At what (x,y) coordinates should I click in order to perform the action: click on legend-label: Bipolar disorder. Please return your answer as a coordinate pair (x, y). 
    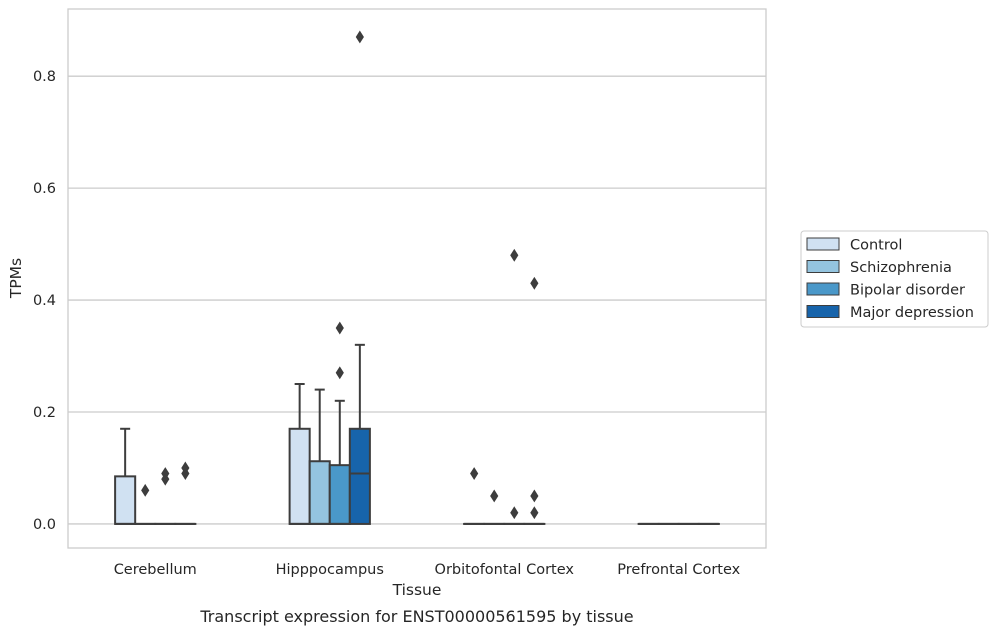
    Looking at the image, I should click on (907, 291).